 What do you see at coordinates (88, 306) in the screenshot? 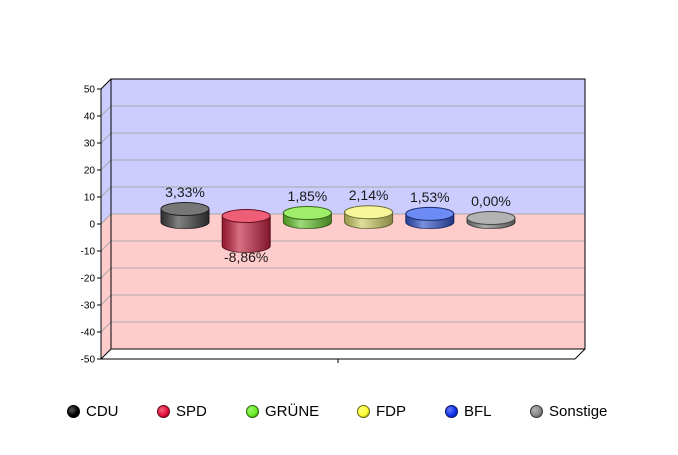
I see `y-tick-label: -30` at bounding box center [88, 306].